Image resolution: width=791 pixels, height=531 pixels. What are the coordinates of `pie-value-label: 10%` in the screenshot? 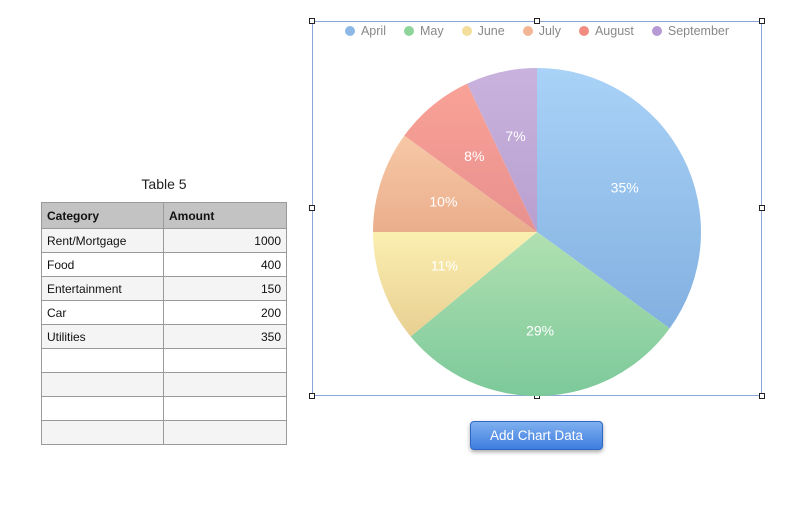 It's located at (443, 202).